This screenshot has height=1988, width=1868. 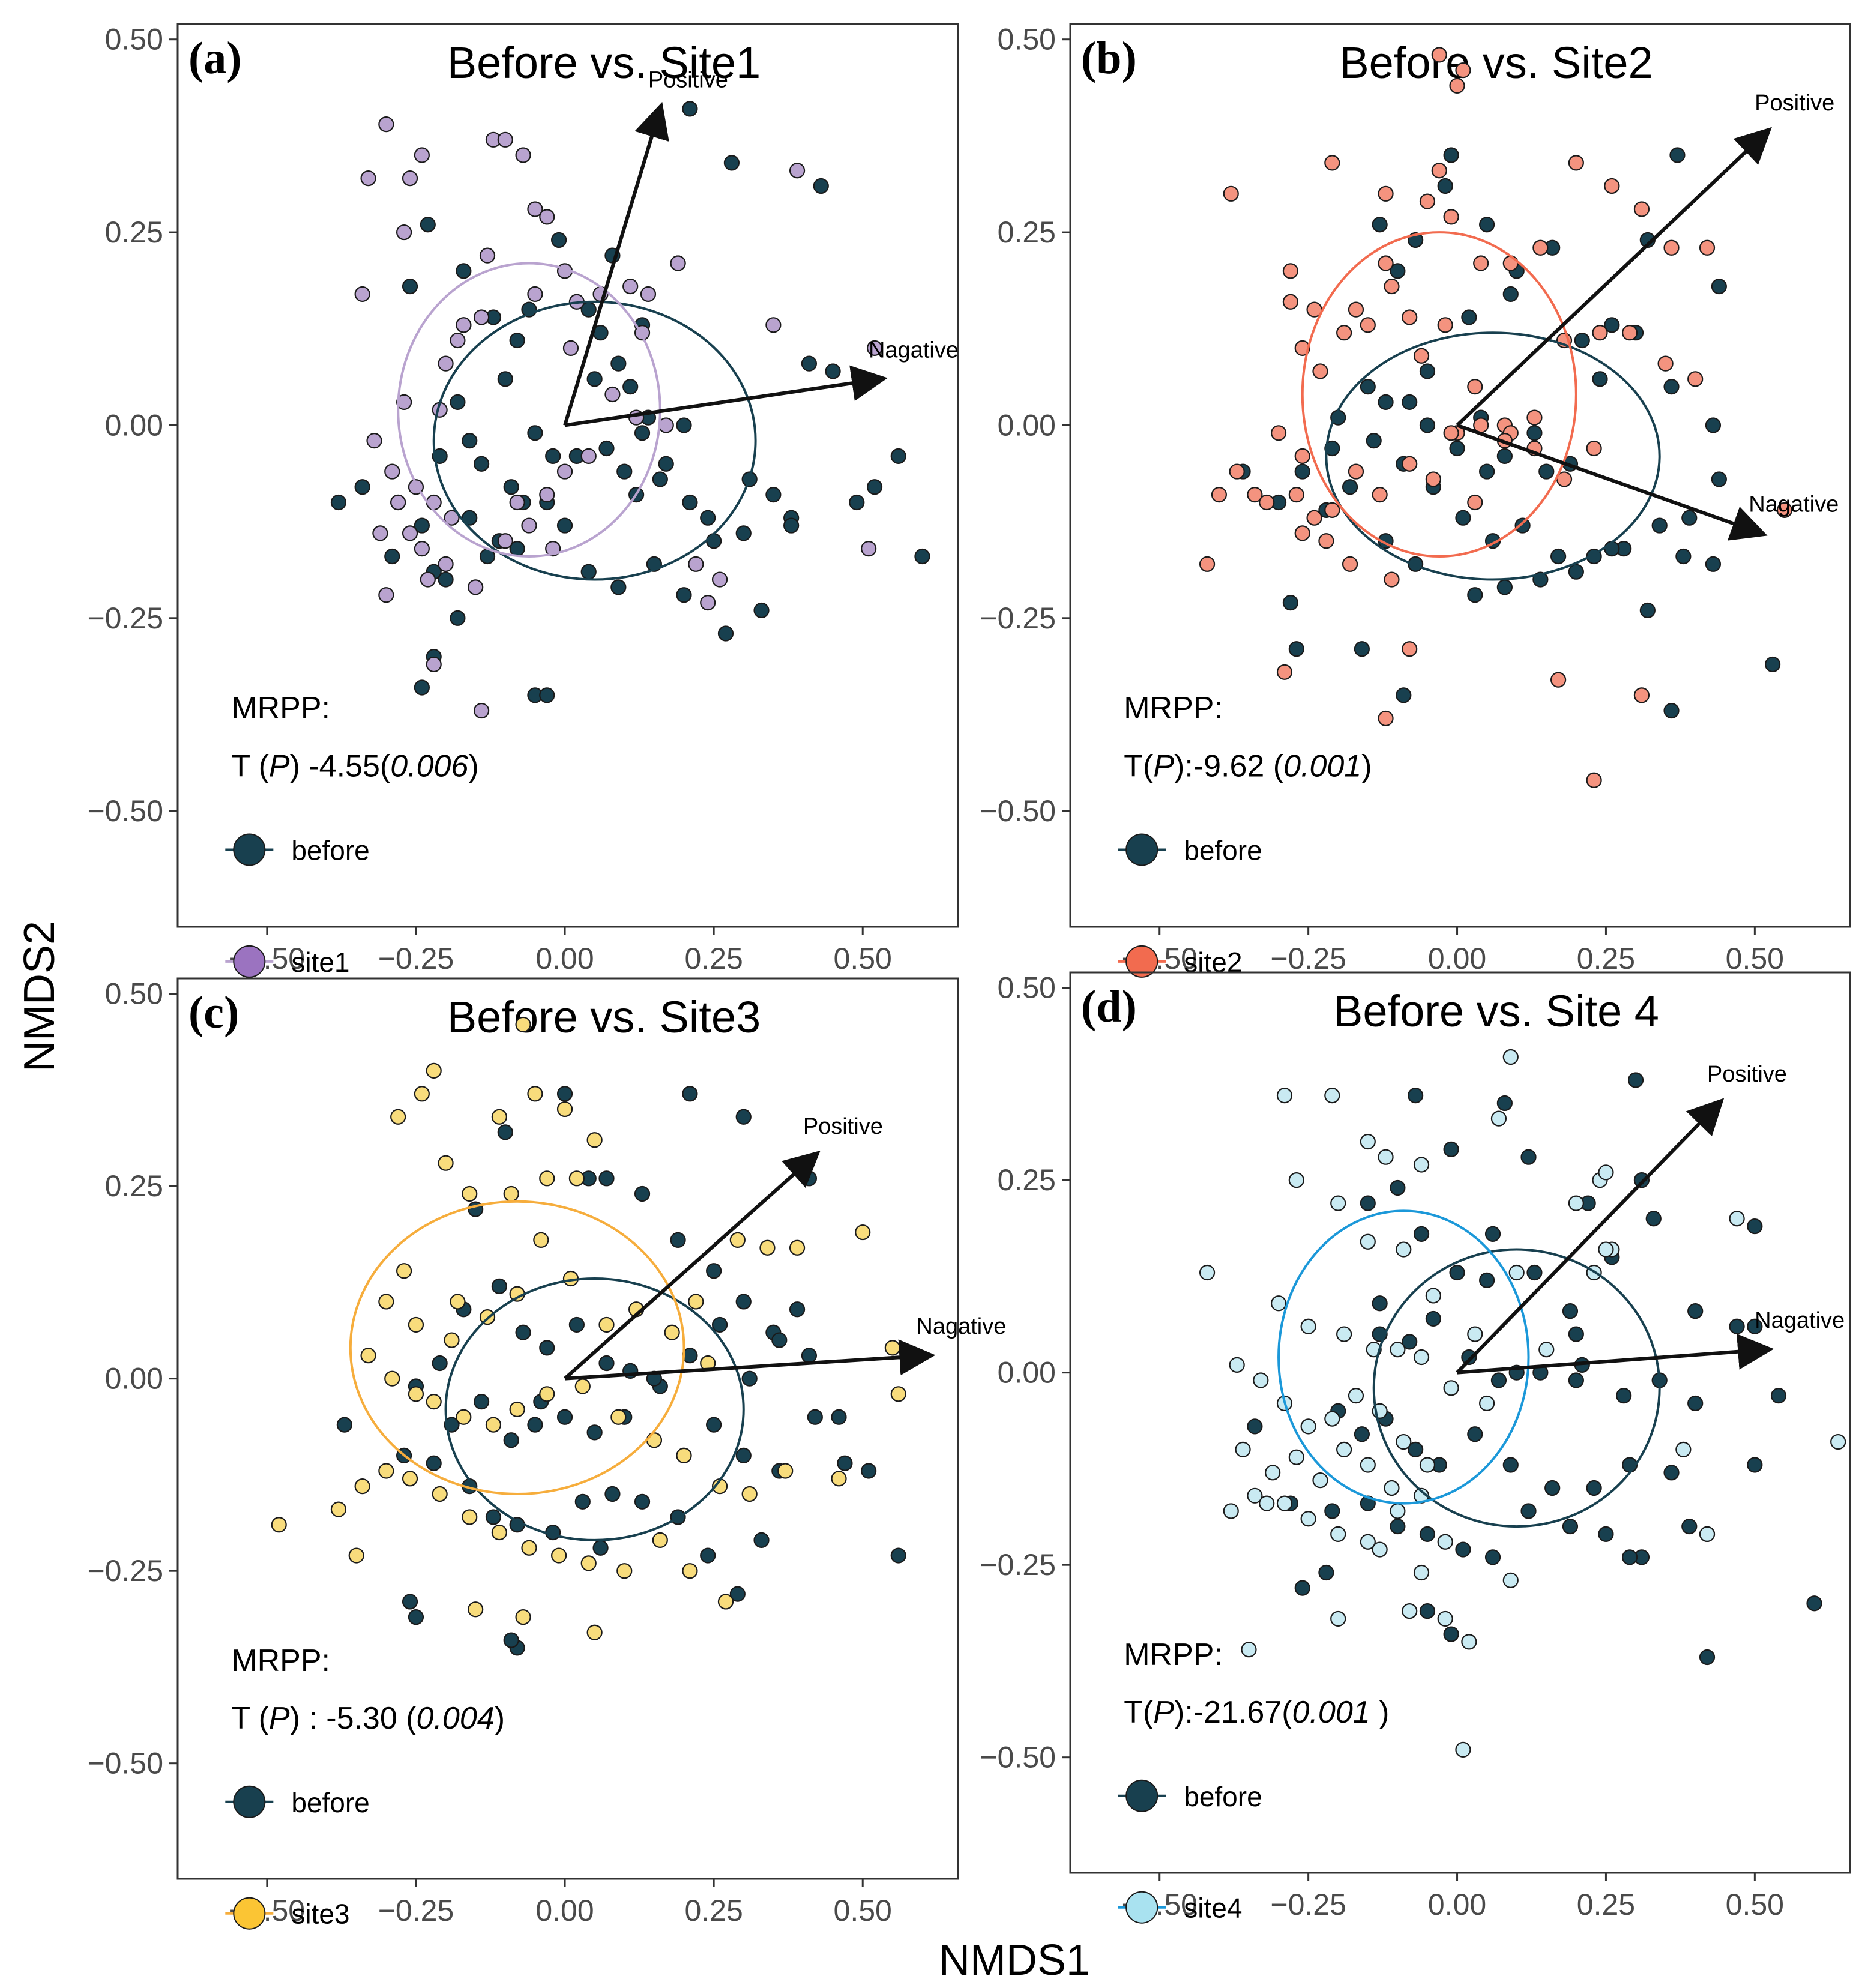 I want to click on y-tick-label: −0.50, so click(x=1018, y=1757).